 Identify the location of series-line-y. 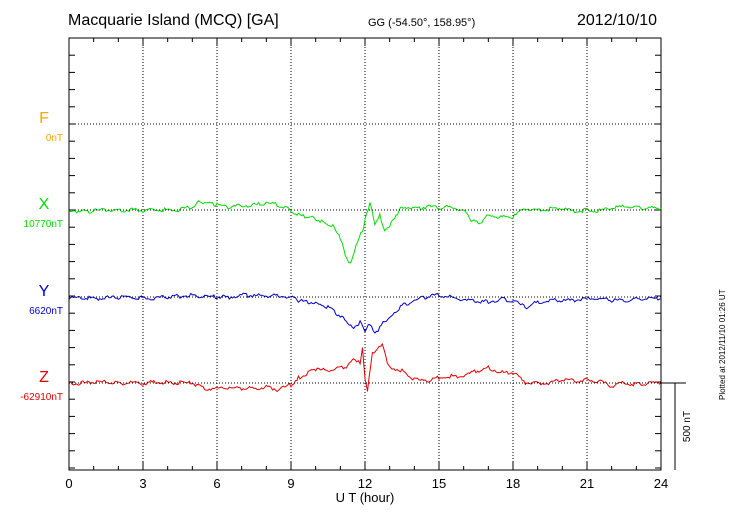
(365, 313).